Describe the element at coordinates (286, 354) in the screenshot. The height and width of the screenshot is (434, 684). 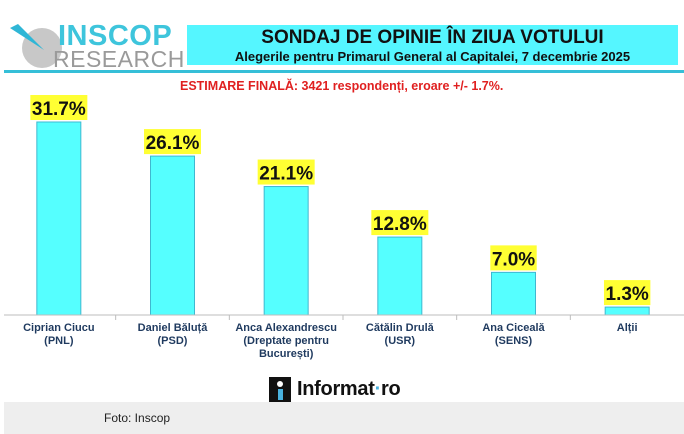
I see `category-label: București)` at that location.